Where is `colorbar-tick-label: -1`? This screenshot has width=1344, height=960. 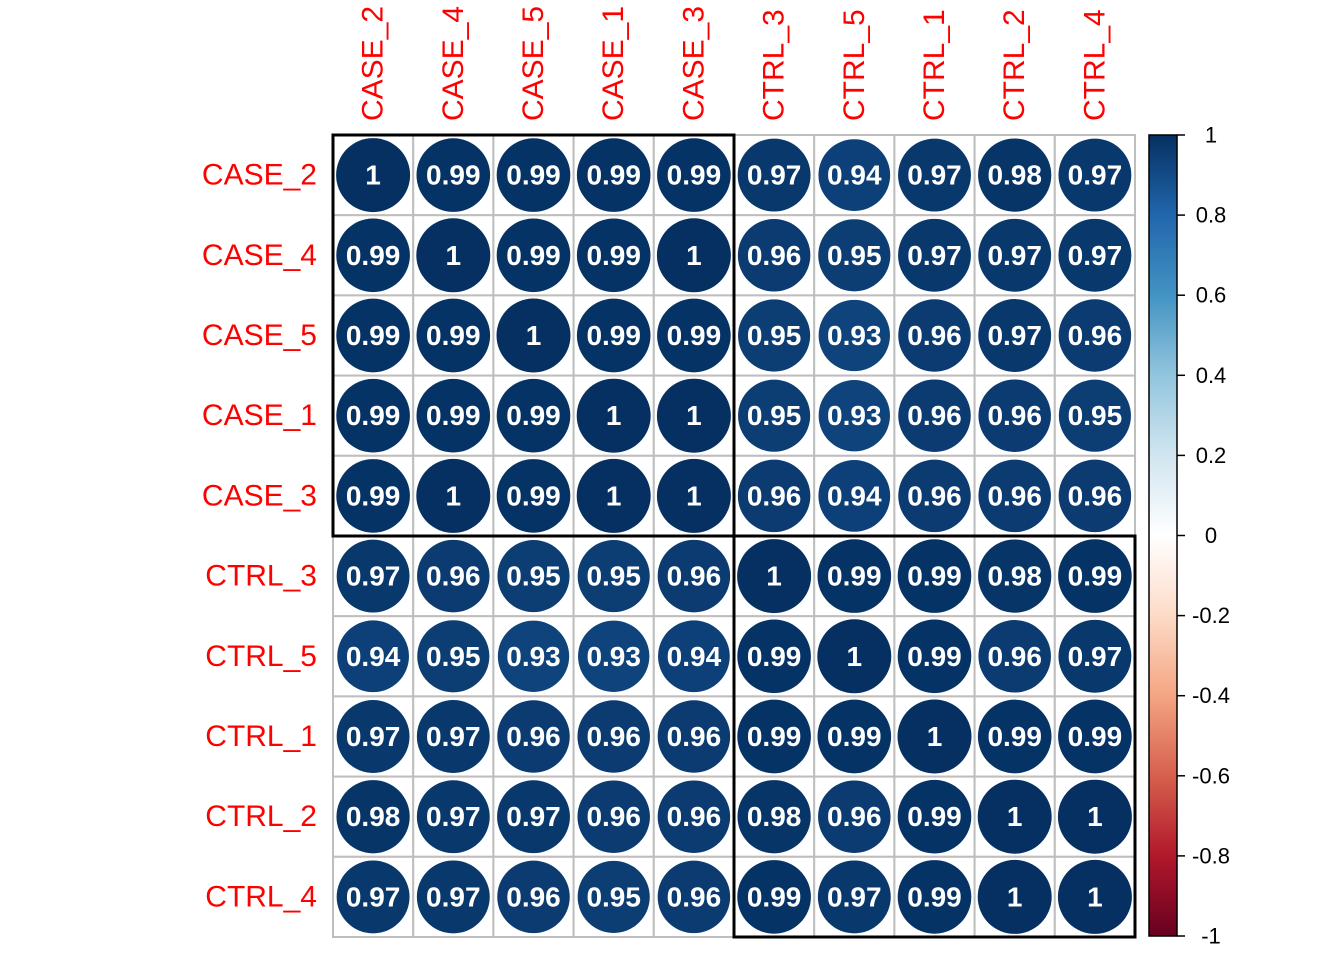 colorbar-tick-label: -1 is located at coordinates (1211, 936).